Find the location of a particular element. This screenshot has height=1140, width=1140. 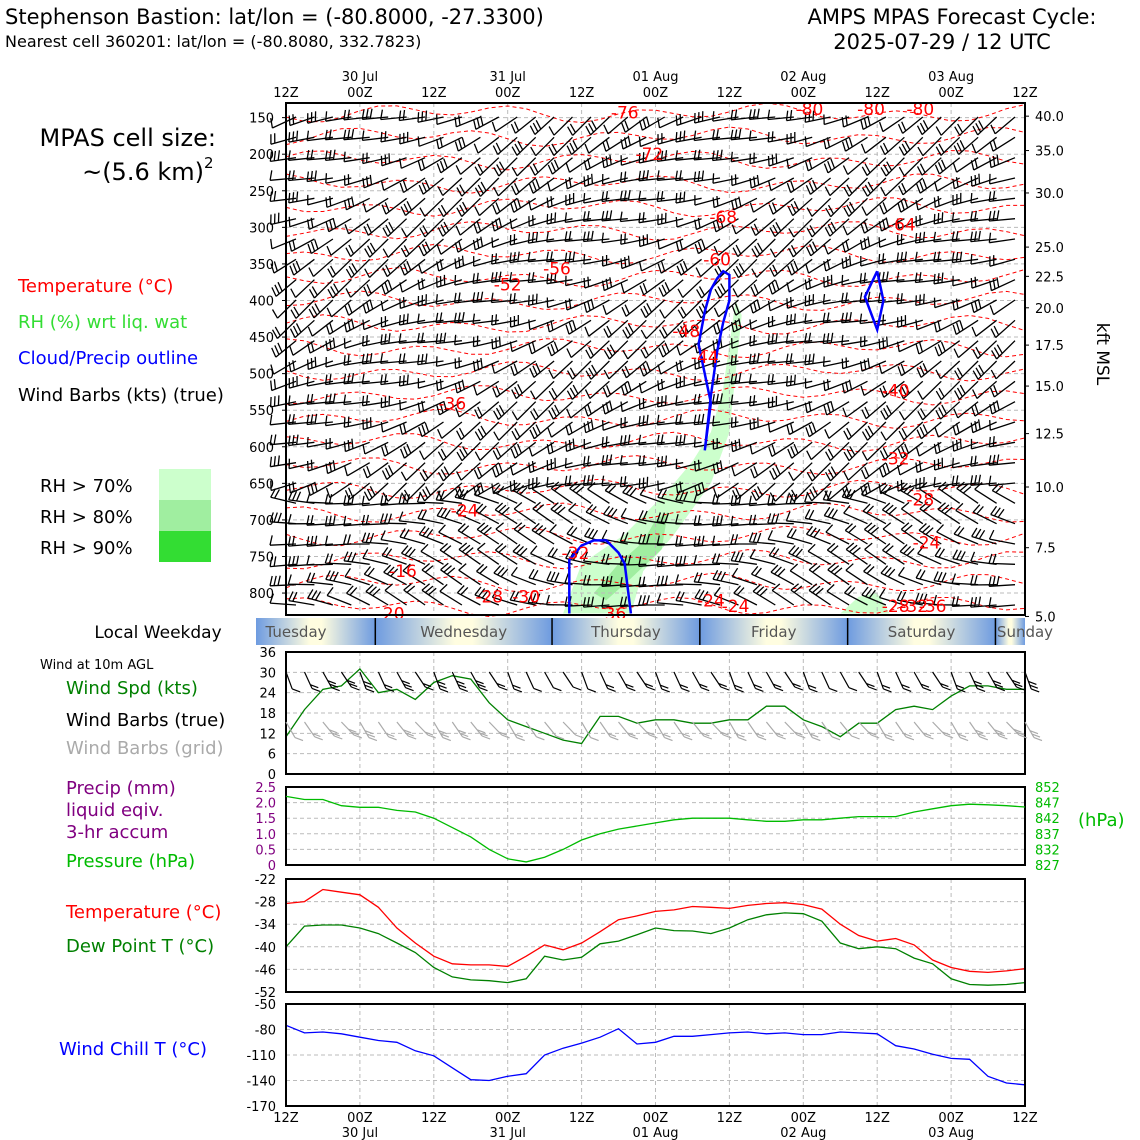

pressure-tick-label: 300 is located at coordinates (261, 228).